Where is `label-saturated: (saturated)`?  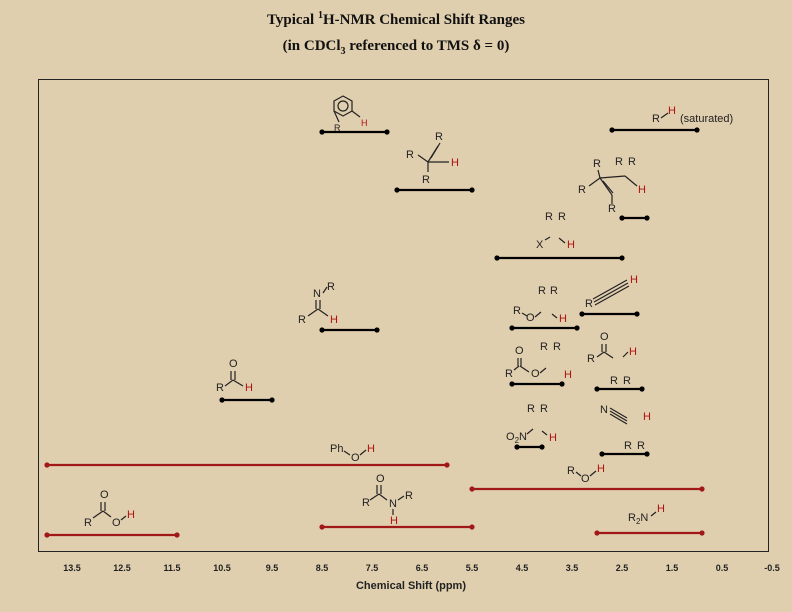
label-saturated: (saturated) is located at coordinates (706, 119).